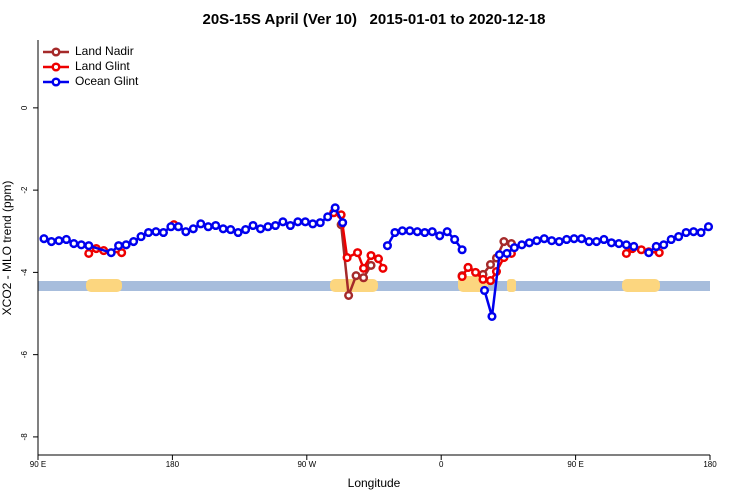 This screenshot has height=500, width=750. Describe the element at coordinates (107, 81) in the screenshot. I see `legend-label: Ocean Glint` at that location.